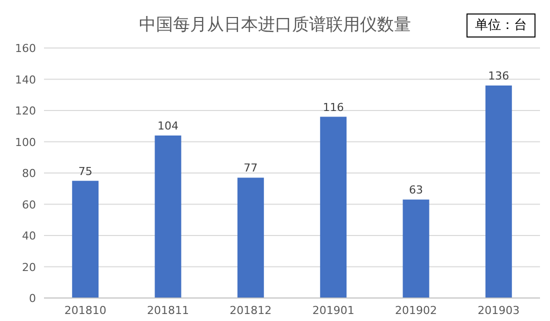  Describe the element at coordinates (251, 310) in the screenshot. I see `x-tick-label: 201812` at that location.